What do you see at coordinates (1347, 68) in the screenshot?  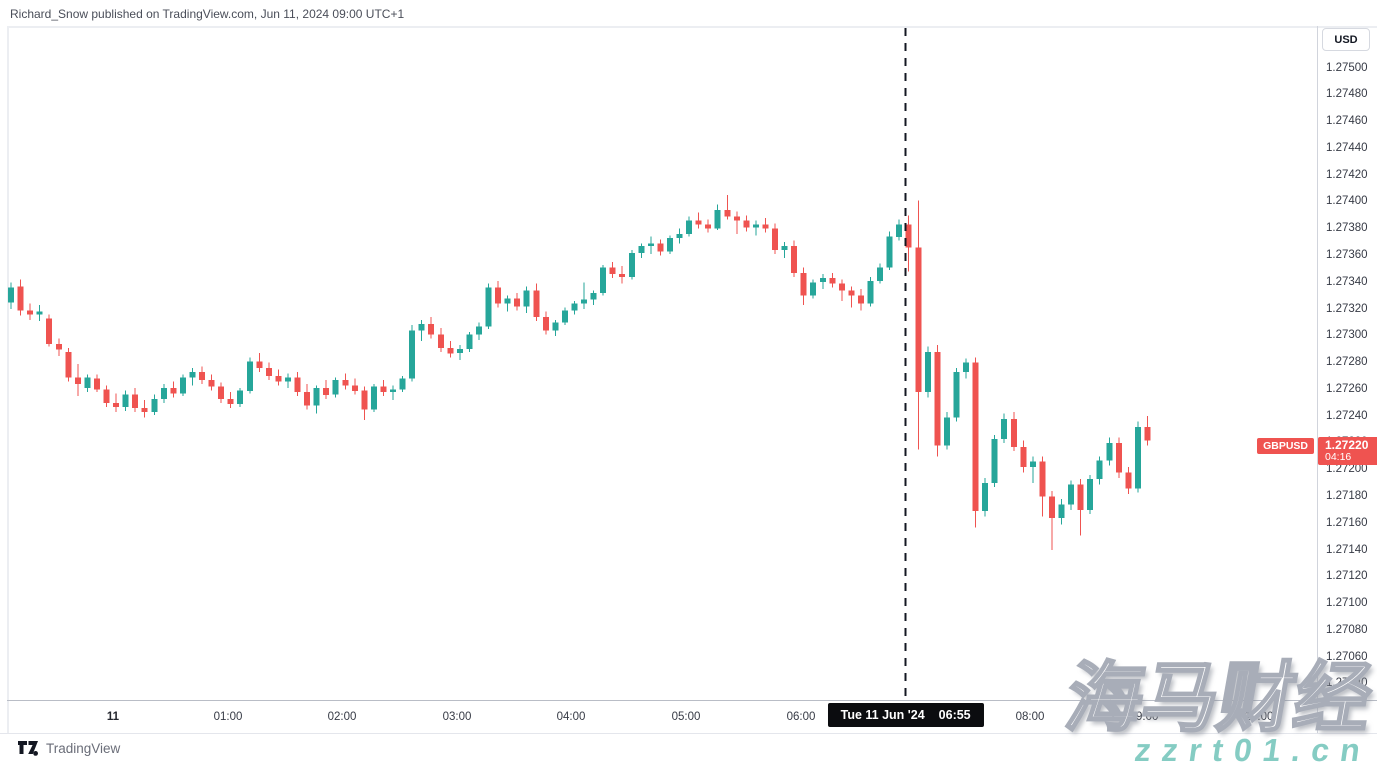 I see `price-tick-label: 1.27500` at bounding box center [1347, 68].